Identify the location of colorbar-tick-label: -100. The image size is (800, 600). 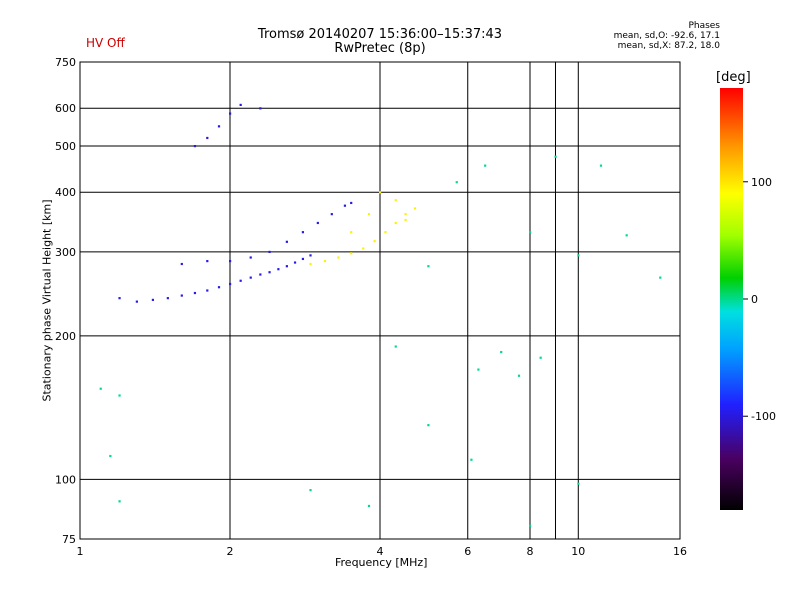
(763, 416).